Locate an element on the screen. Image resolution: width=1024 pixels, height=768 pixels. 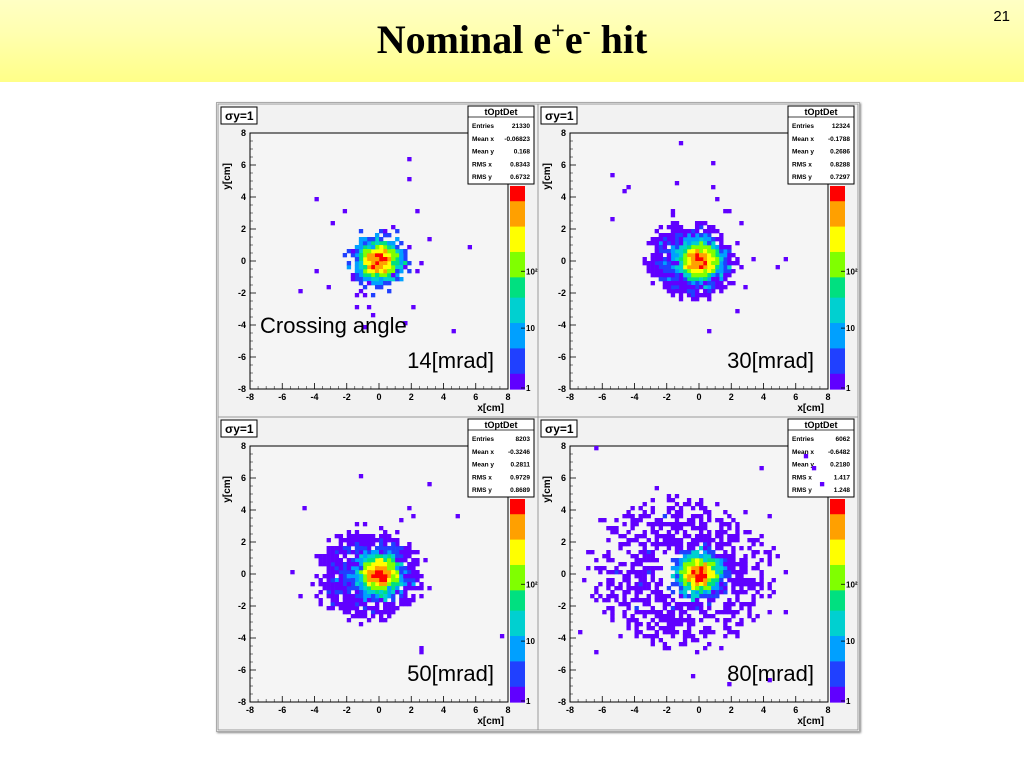
y-tick-label: -2 is located at coordinates (562, 606).